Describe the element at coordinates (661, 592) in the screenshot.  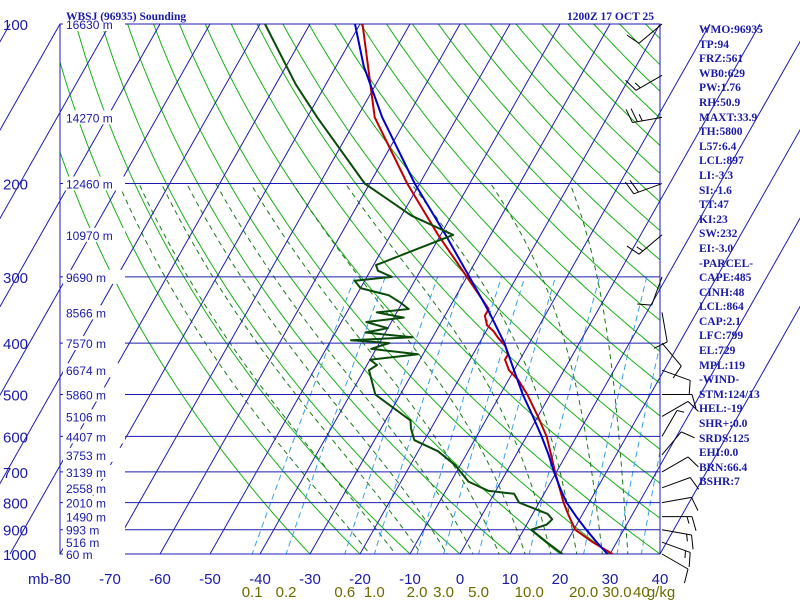
I see `mixing-ratio-label: g/kg` at that location.